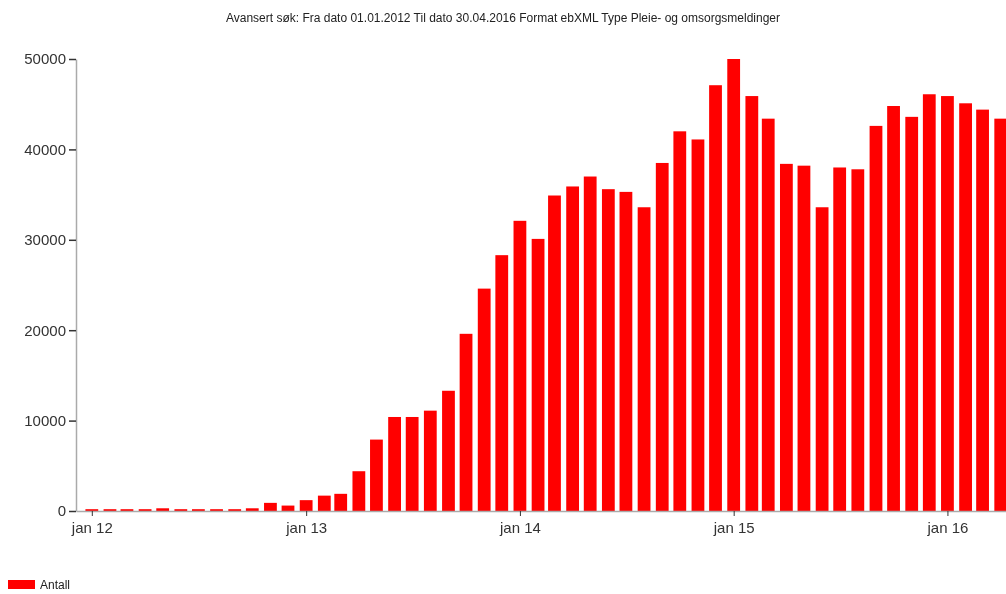 The width and height of the screenshot is (1006, 594). I want to click on legend-label: Antall, so click(55, 585).